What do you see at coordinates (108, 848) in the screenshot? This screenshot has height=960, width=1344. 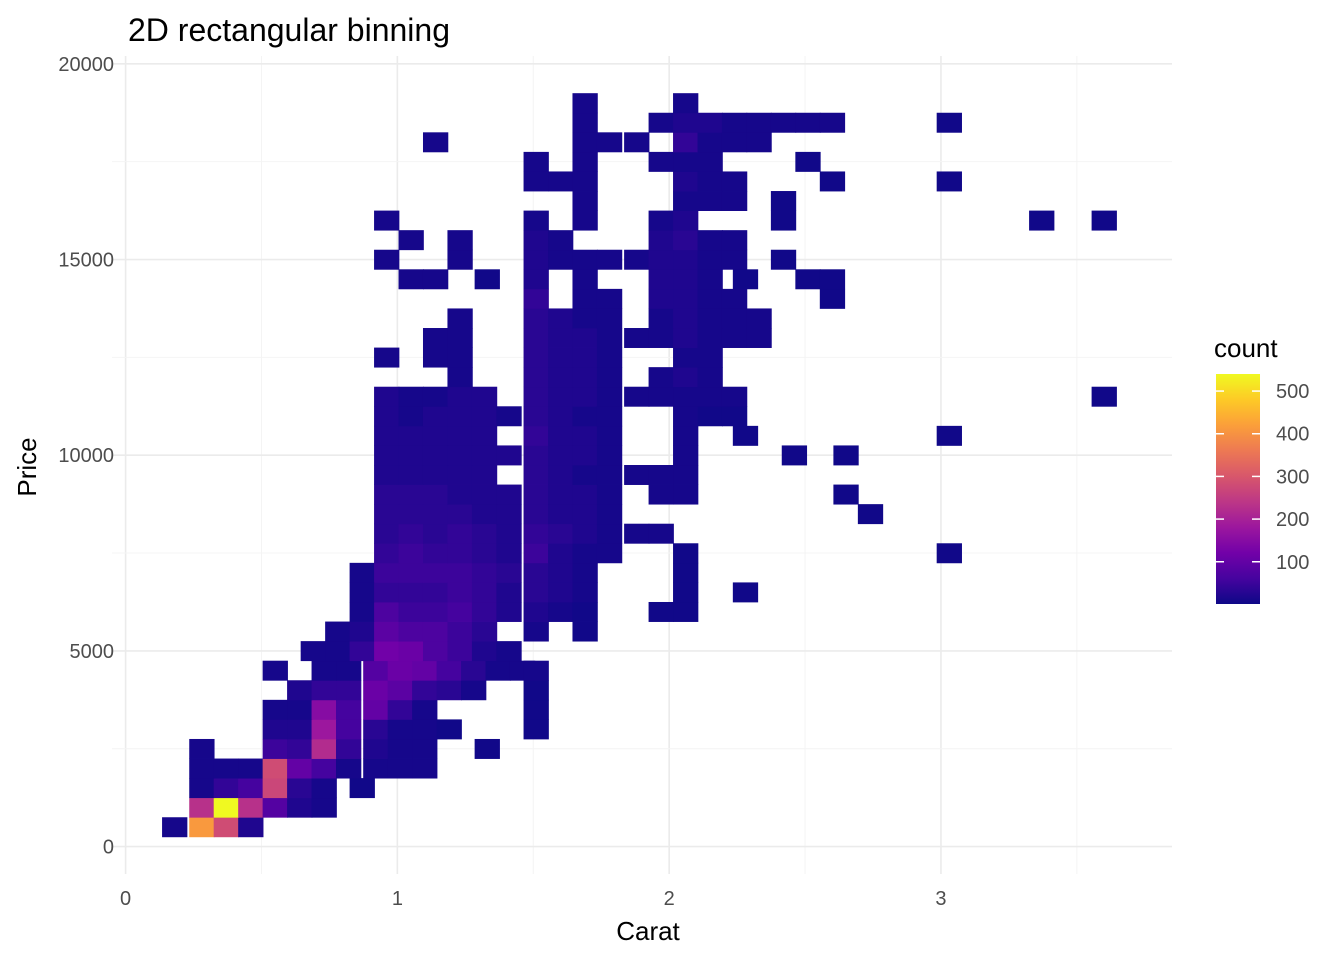 I see `y-tick-label: 0` at bounding box center [108, 848].